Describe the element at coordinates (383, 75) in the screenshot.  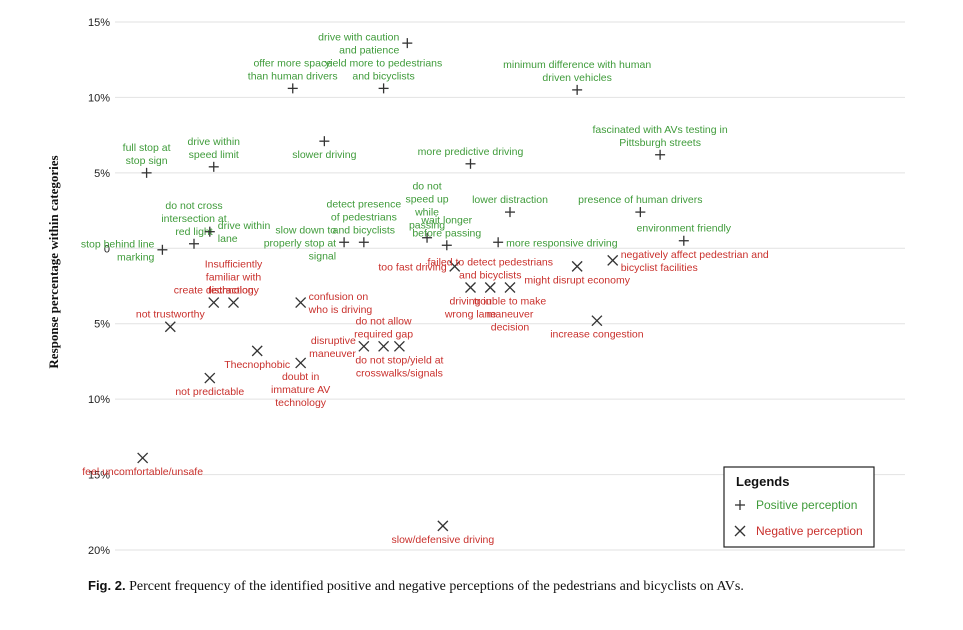
I see `positive-point: yield more to pedestrians and bicyclists` at that location.